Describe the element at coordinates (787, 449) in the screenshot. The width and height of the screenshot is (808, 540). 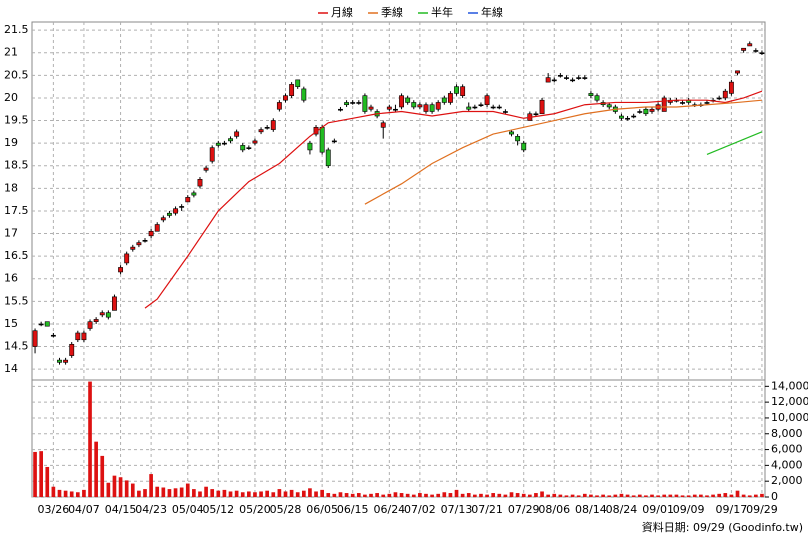
I see `y2-tick-label: 6,000` at that location.